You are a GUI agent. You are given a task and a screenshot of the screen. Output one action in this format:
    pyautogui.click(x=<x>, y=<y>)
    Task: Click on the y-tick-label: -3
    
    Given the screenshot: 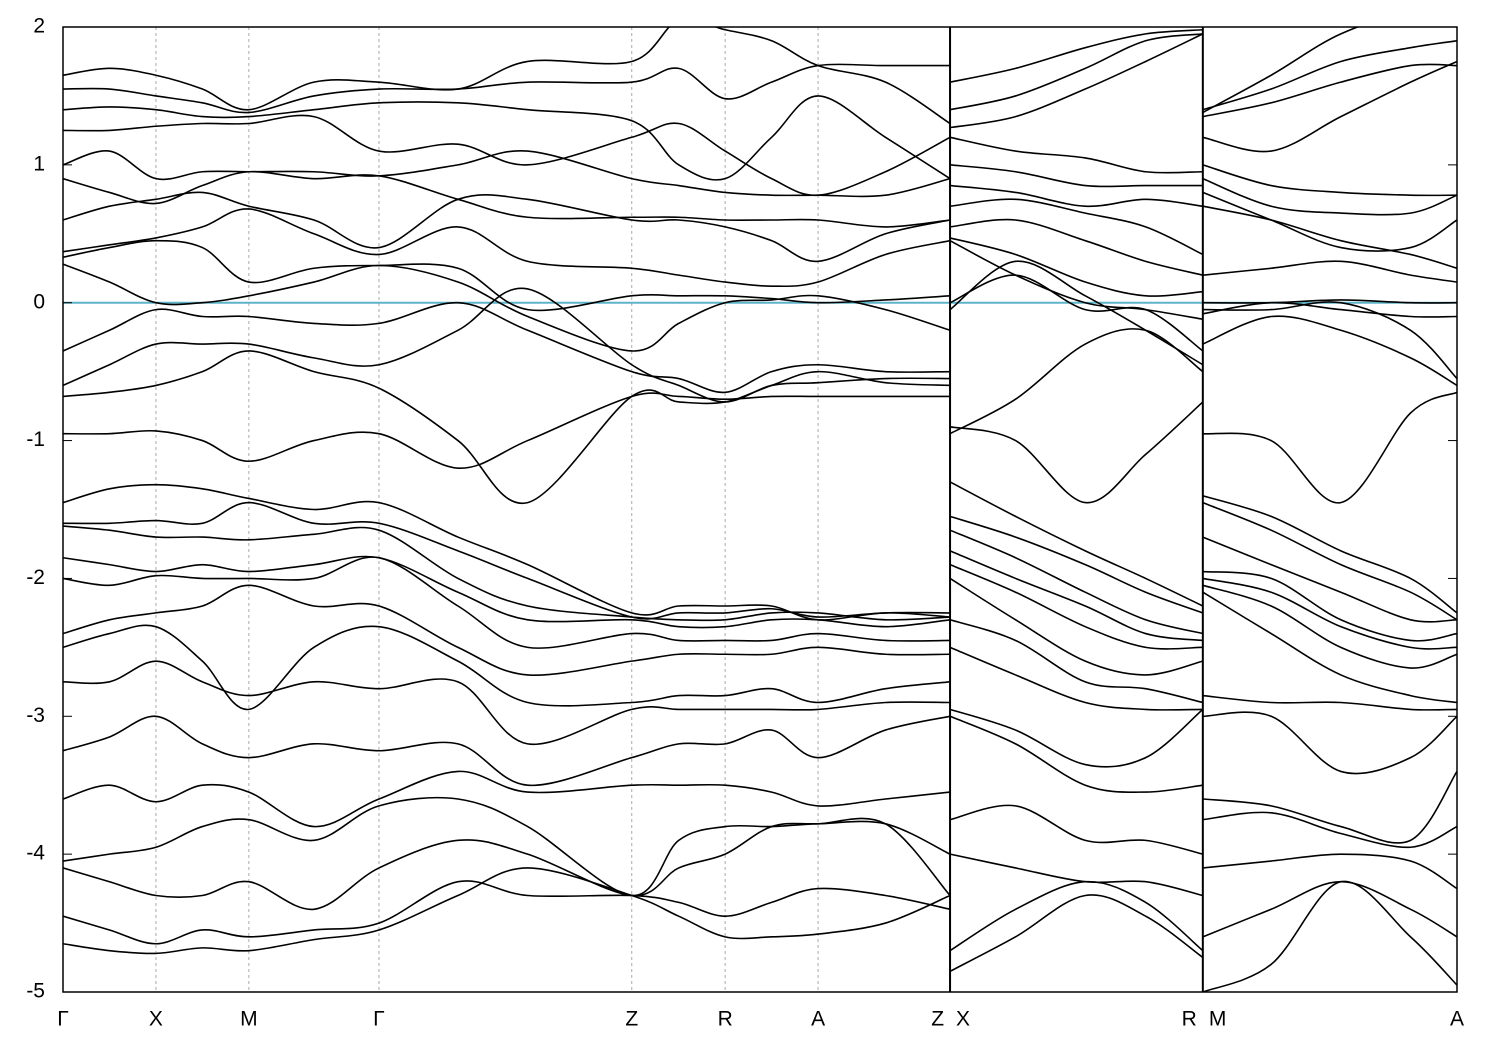 What is the action you would take?
    pyautogui.click(x=35, y=715)
    